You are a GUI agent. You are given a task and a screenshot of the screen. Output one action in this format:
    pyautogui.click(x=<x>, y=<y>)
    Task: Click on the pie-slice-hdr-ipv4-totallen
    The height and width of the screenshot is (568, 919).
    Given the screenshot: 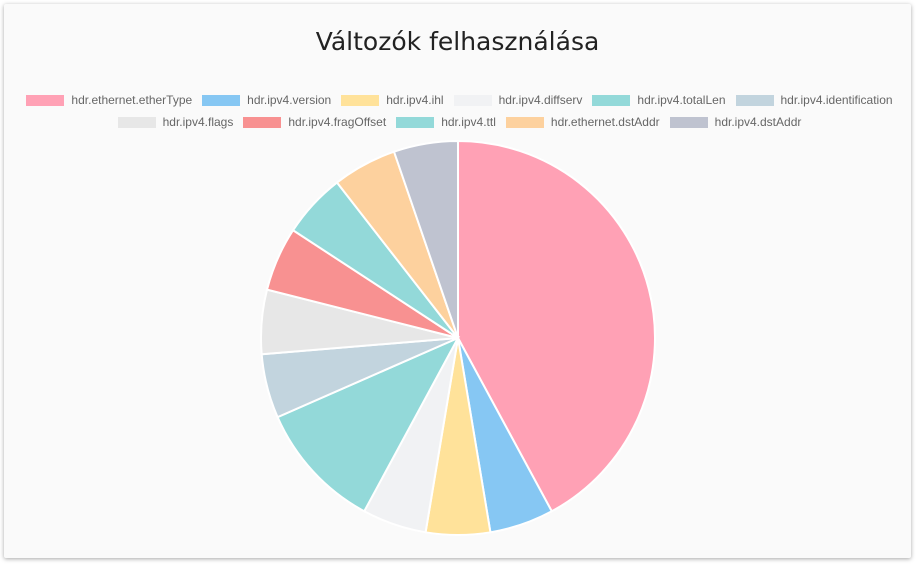 What is the action you would take?
    pyautogui.click(x=368, y=424)
    